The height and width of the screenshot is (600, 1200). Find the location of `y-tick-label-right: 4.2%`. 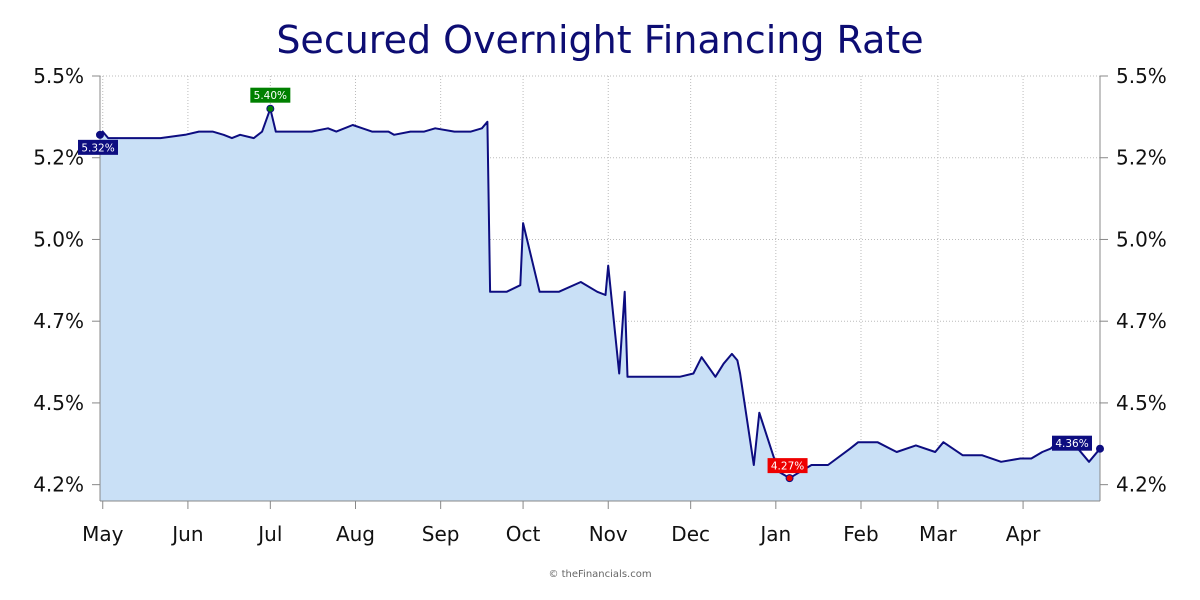

y-tick-label-right: 4.2% is located at coordinates (1141, 485).